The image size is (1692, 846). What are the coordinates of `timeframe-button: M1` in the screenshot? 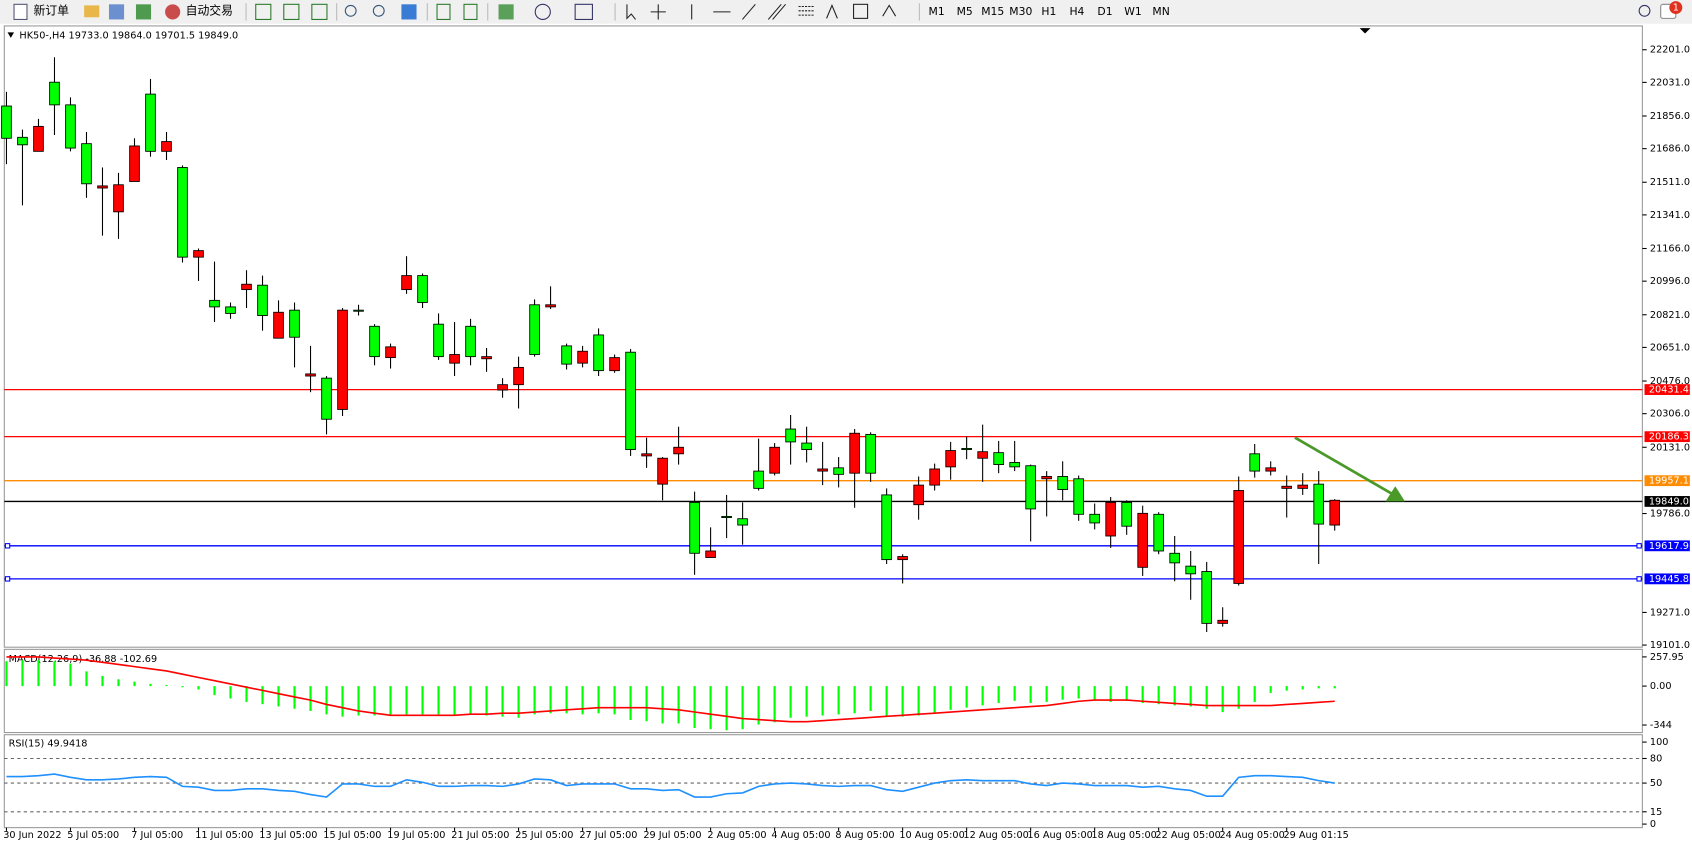 It's located at (937, 11).